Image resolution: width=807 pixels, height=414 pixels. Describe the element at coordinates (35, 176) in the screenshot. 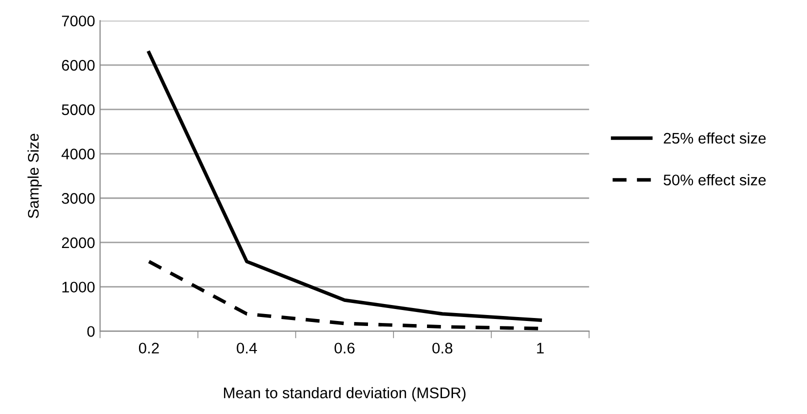

I see `y-axis-title: Sample Size` at that location.